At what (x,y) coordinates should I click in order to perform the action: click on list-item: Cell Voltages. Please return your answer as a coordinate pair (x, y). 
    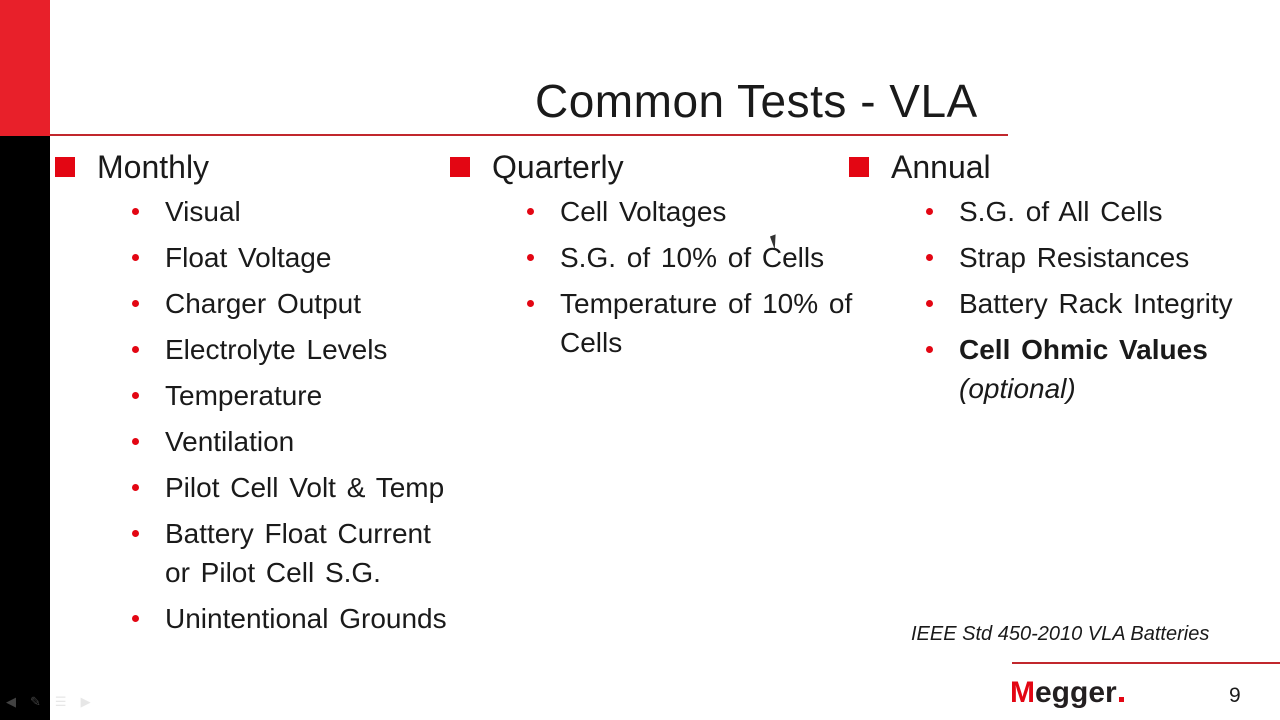
    Looking at the image, I should click on (660, 211).